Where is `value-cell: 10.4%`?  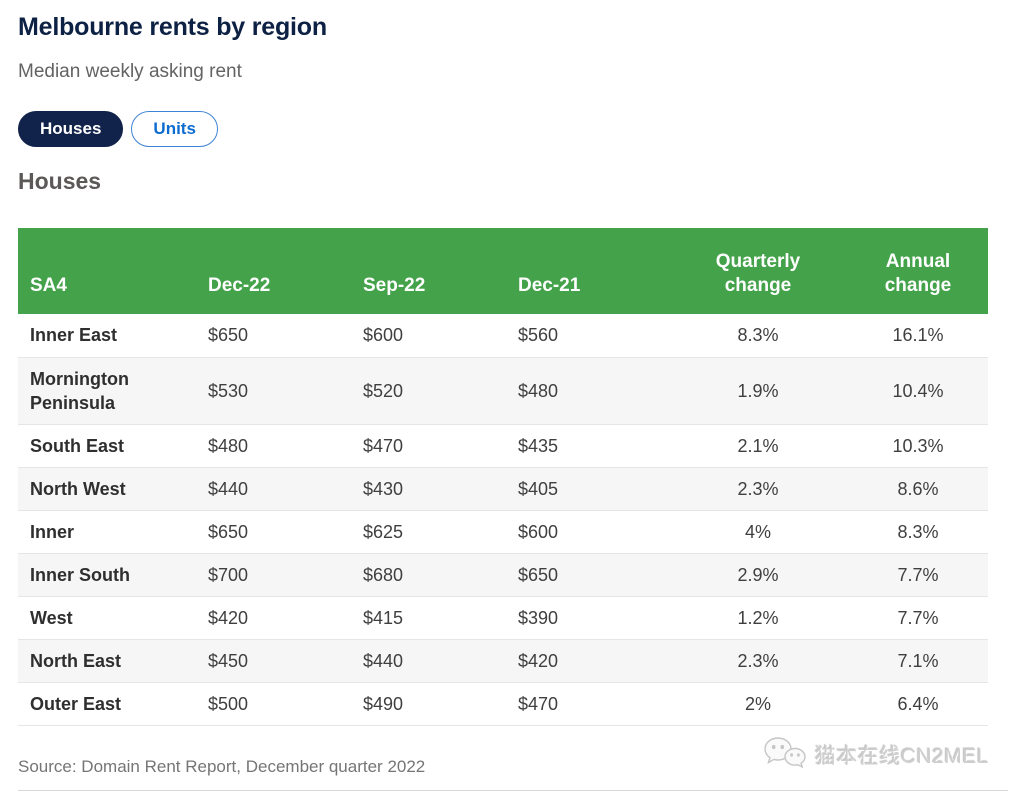
value-cell: 10.4% is located at coordinates (918, 391).